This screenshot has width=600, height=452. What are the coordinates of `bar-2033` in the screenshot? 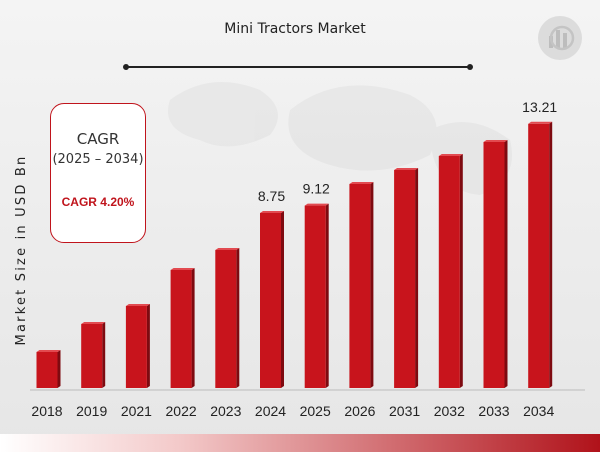 It's located at (494, 265).